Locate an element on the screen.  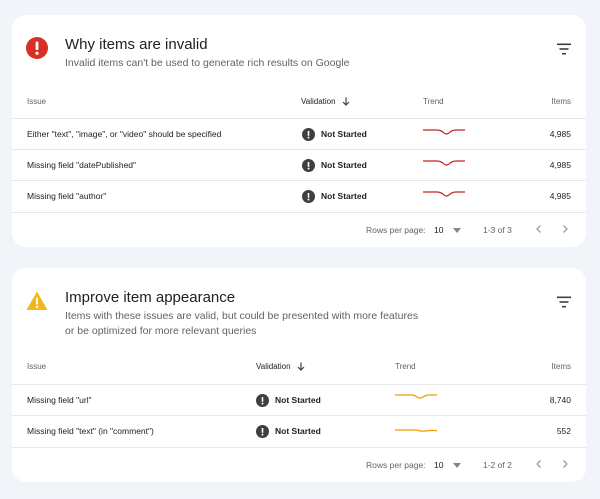
table-pagination: Rows per page: 10 1-3 of 3 is located at coordinates (299, 230).